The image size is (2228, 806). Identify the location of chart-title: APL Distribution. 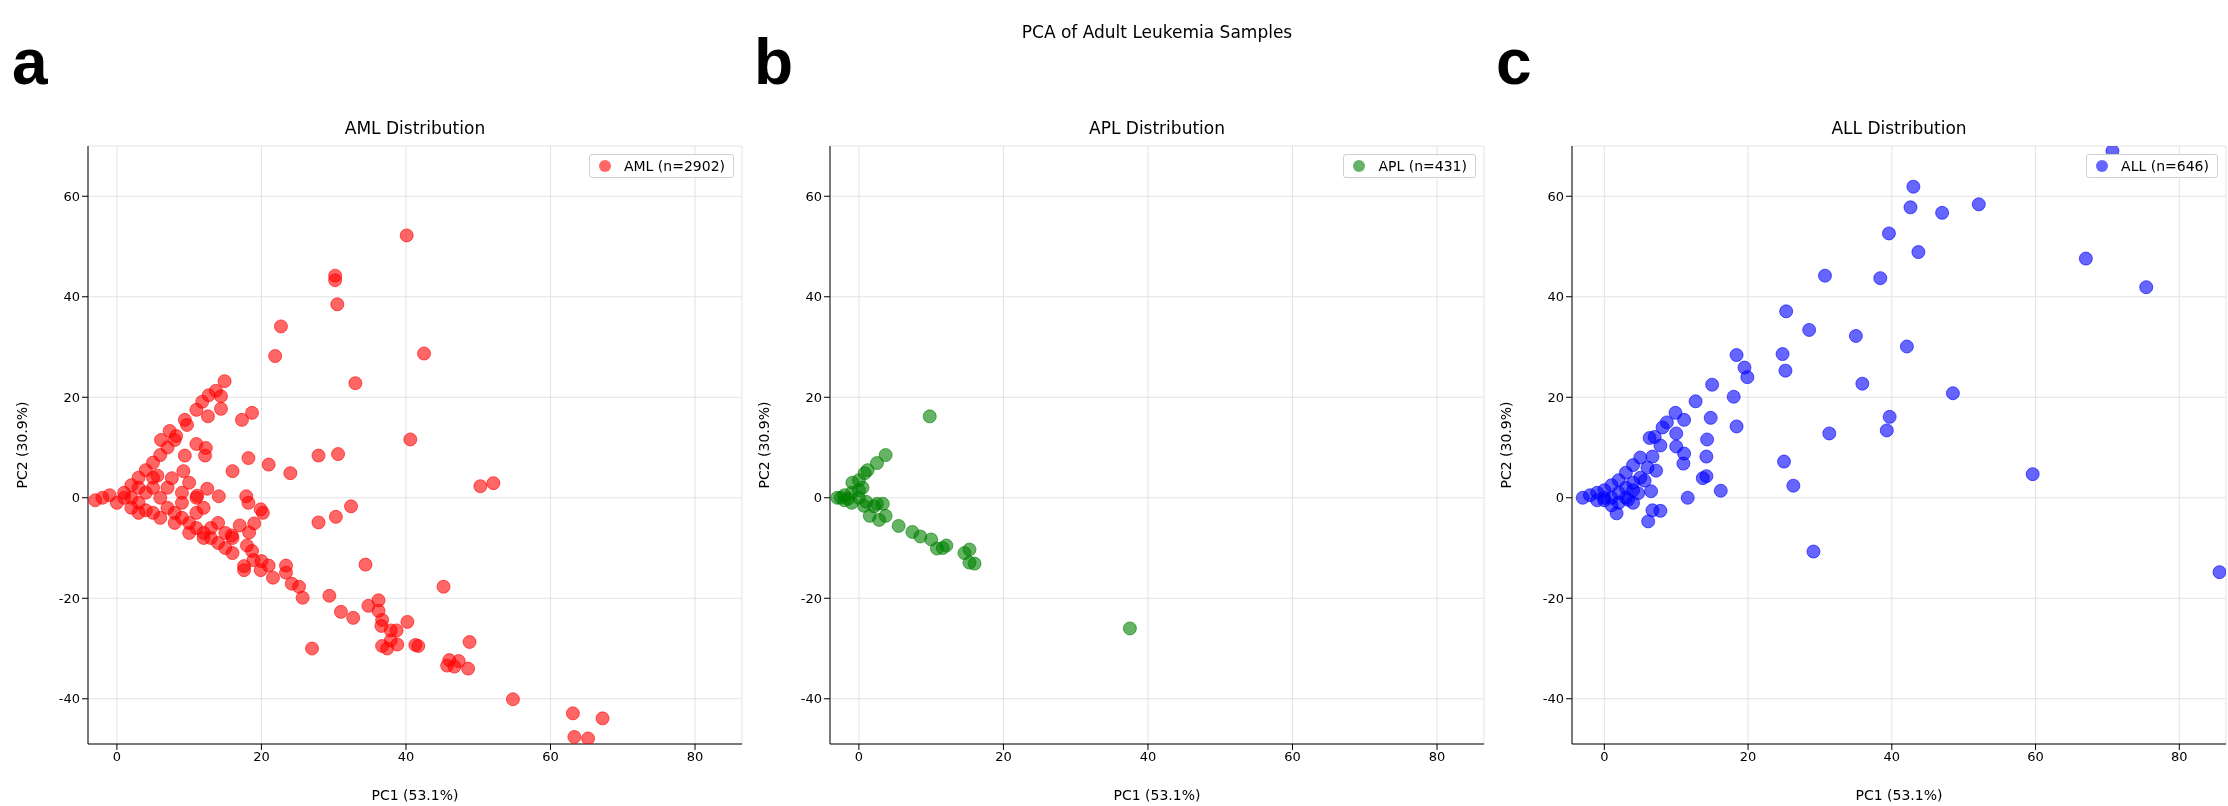
(1157, 128).